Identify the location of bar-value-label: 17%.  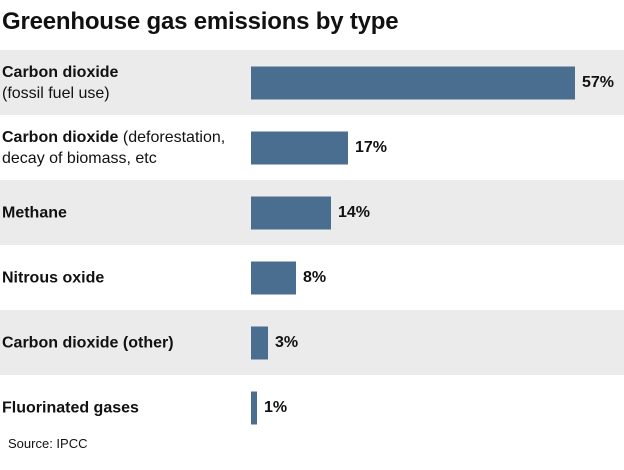
(371, 147).